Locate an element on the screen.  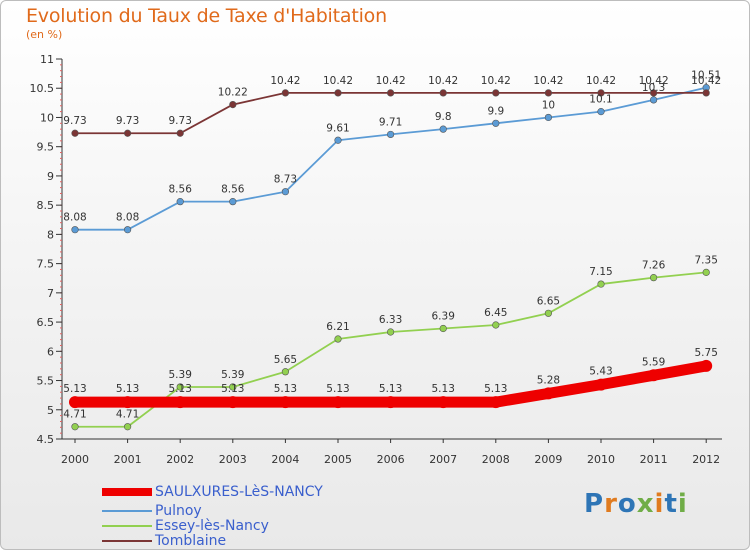
x-tick-label: 2001 is located at coordinates (128, 459).